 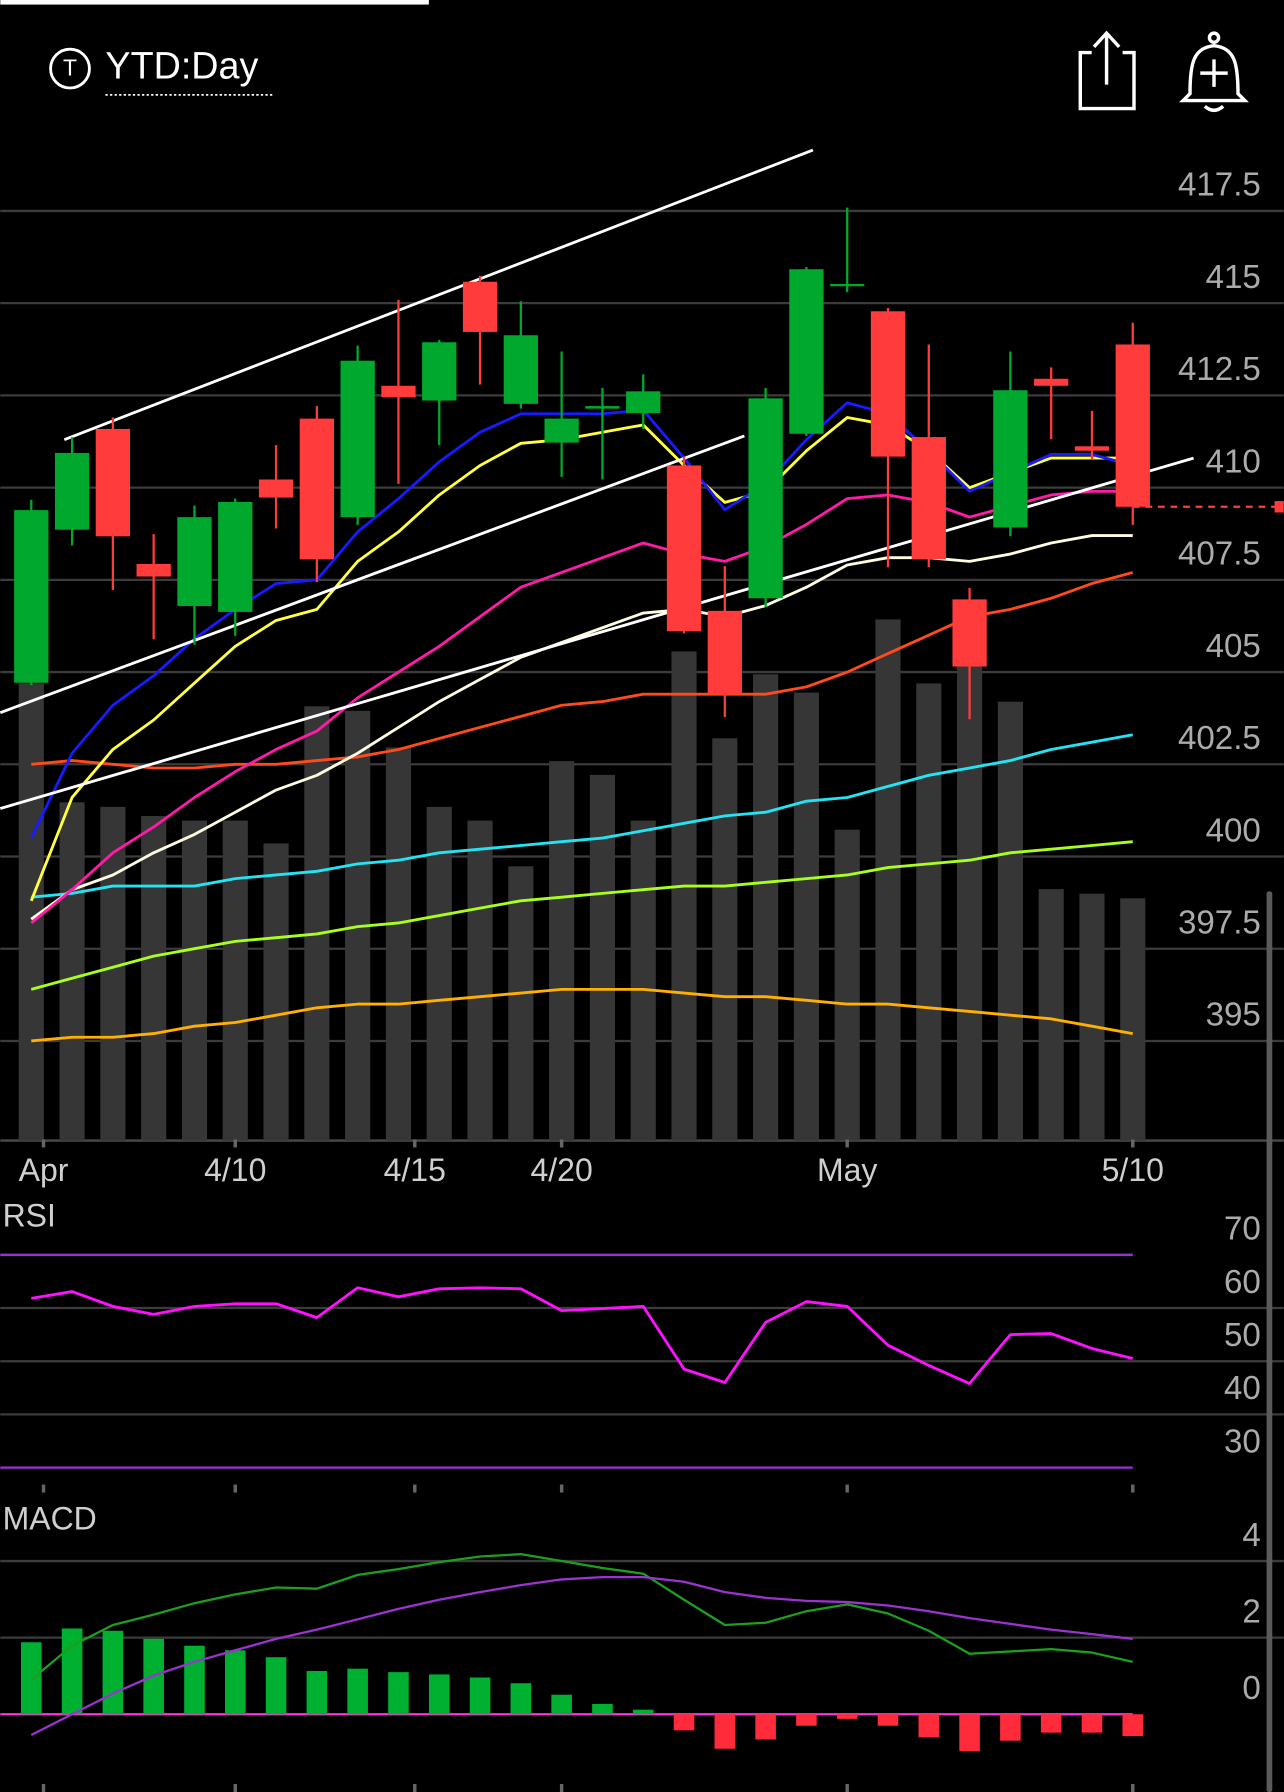 I want to click on y-tick-label: 395, so click(x=1233, y=1015).